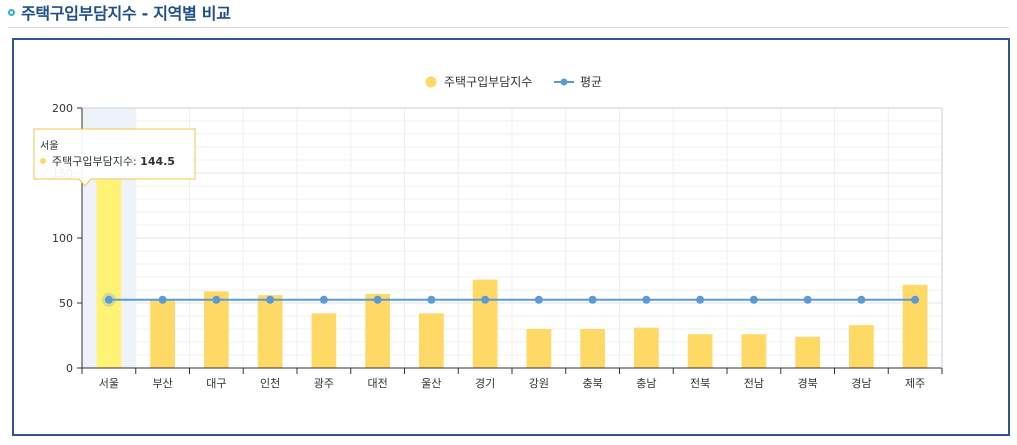 This screenshot has height=445, width=1017. I want to click on bar-대구, so click(216, 329).